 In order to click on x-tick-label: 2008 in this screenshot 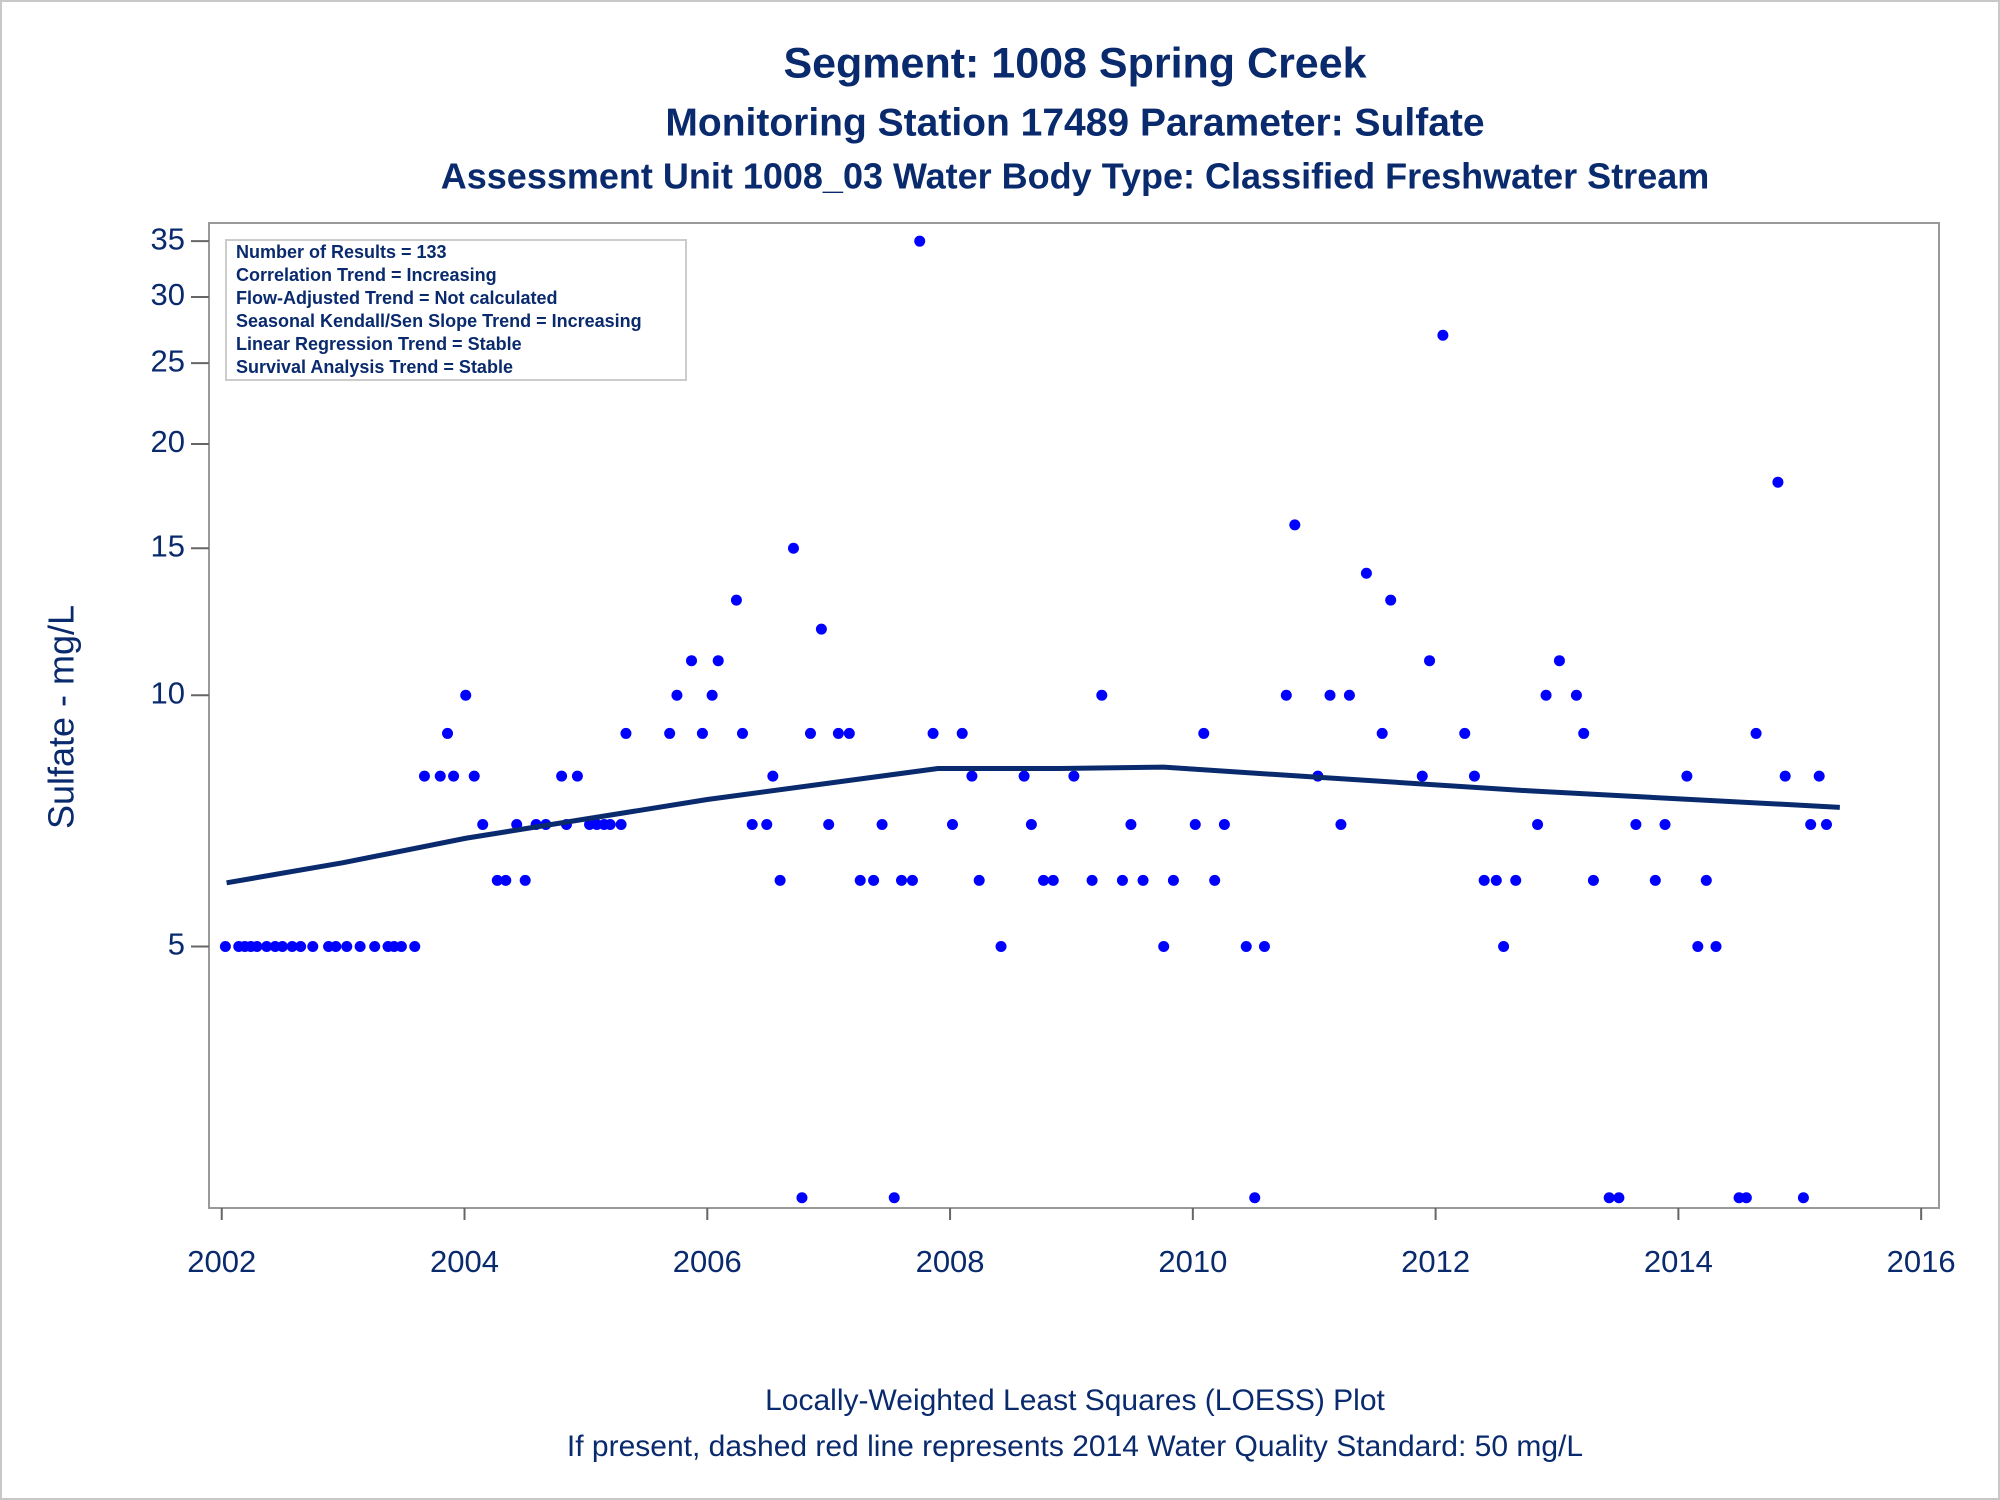, I will do `click(950, 1261)`.